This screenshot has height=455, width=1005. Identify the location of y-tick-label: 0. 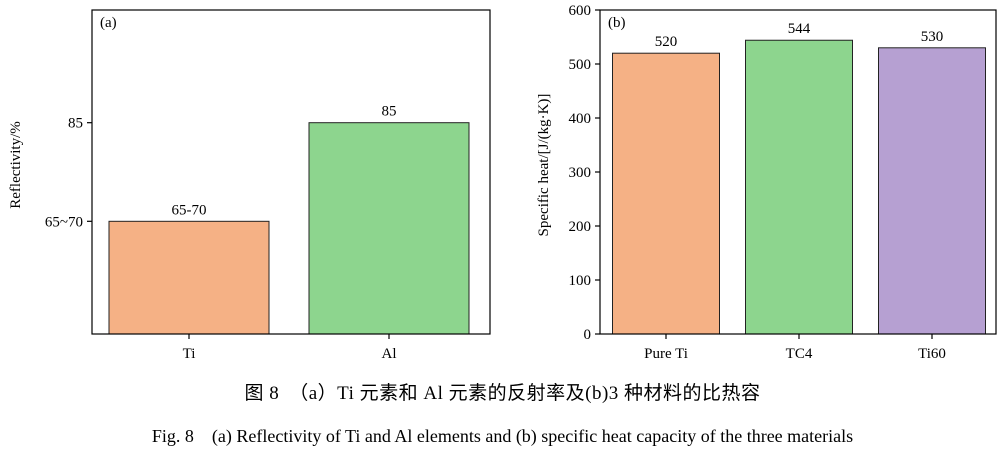
(588, 335).